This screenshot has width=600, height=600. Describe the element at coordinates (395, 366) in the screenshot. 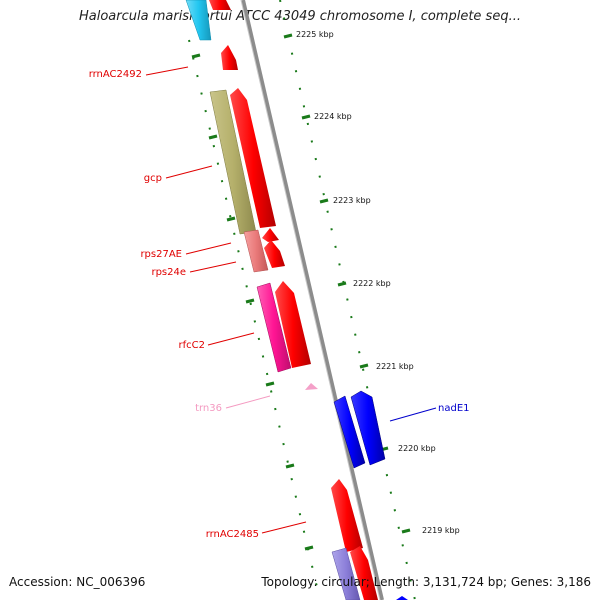

I see `tick-label-2221: 2221 kbp` at that location.